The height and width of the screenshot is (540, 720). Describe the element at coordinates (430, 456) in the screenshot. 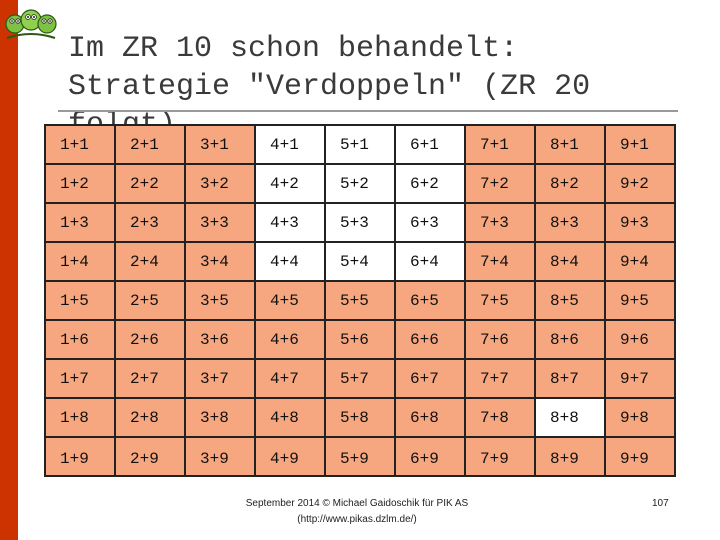

I see `table-cell: 6+9` at that location.